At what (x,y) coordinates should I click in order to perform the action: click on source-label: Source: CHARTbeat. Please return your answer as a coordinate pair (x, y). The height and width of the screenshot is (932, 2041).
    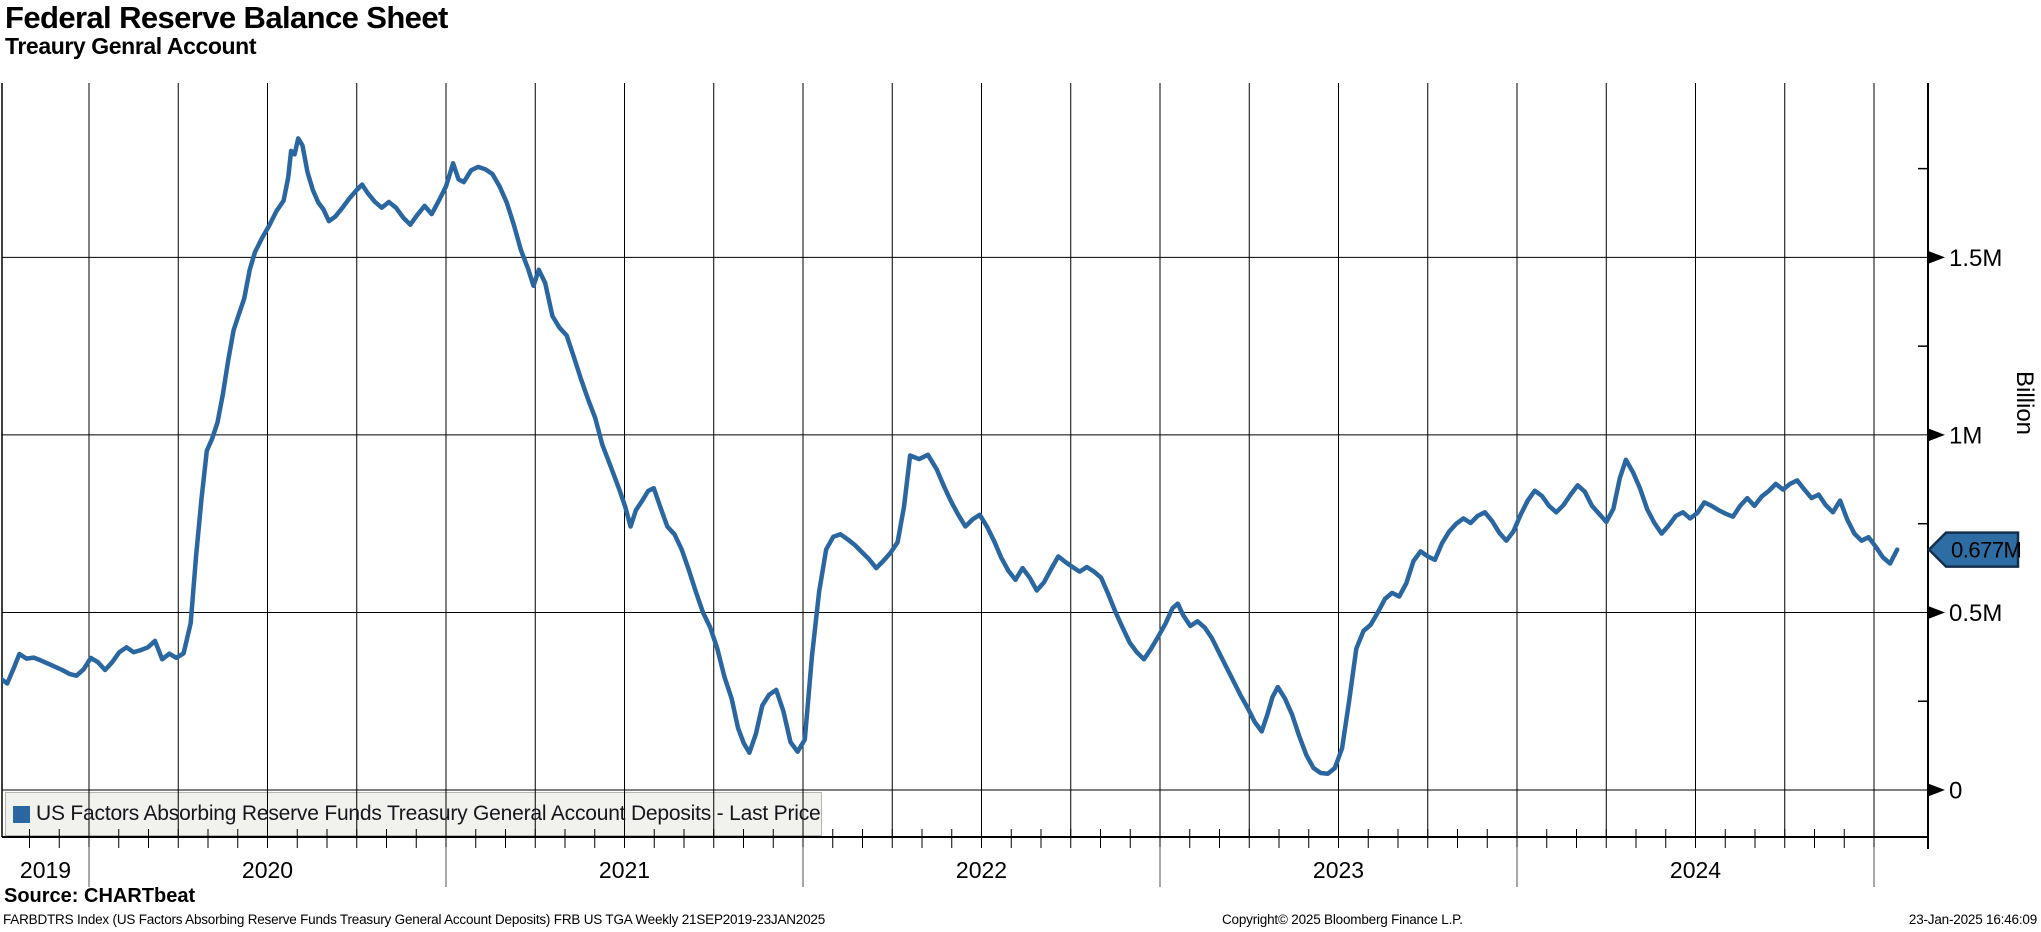
    Looking at the image, I should click on (100, 896).